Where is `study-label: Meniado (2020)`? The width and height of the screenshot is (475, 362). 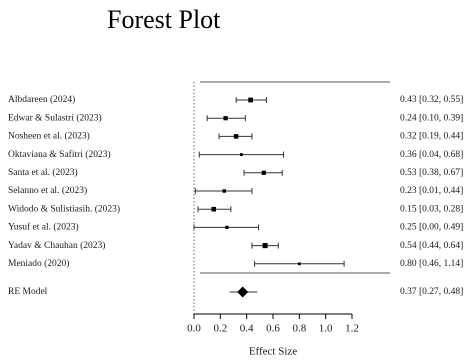 study-label: Meniado (2020) is located at coordinates (38, 263).